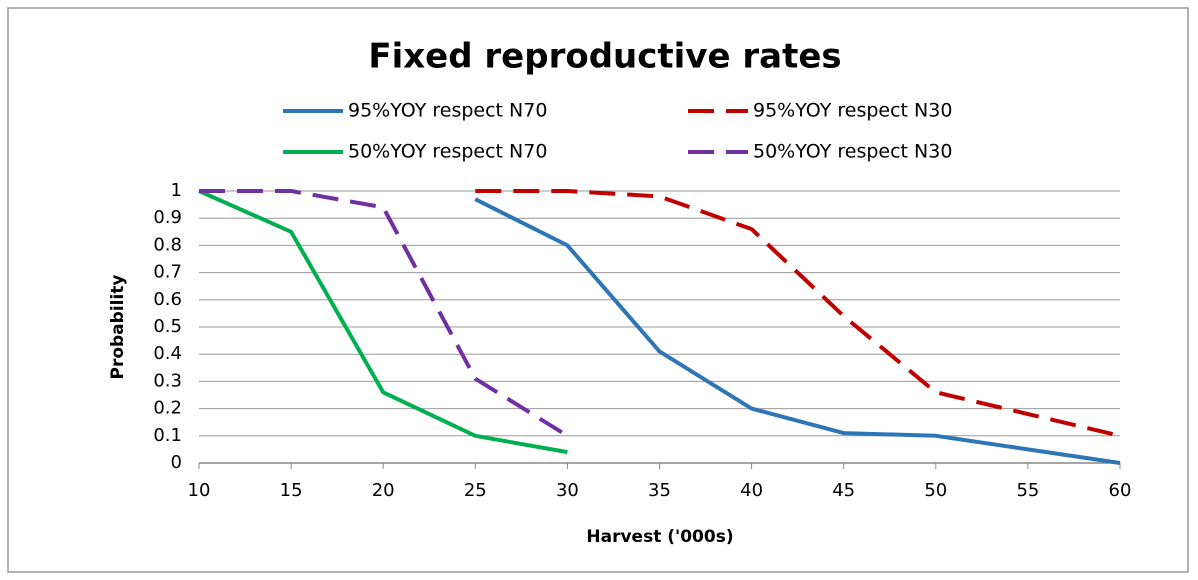 The height and width of the screenshot is (580, 1198). Describe the element at coordinates (852, 111) in the screenshot. I see `legend-label: 95%YOY respect N30` at that location.